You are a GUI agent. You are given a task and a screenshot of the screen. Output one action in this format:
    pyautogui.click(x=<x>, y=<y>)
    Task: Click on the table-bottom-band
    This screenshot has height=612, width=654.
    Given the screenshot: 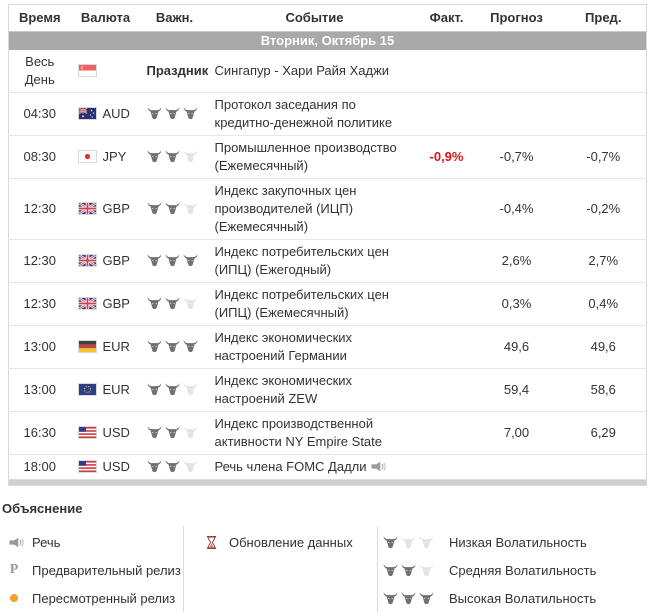 What is the action you would take?
    pyautogui.click(x=327, y=482)
    